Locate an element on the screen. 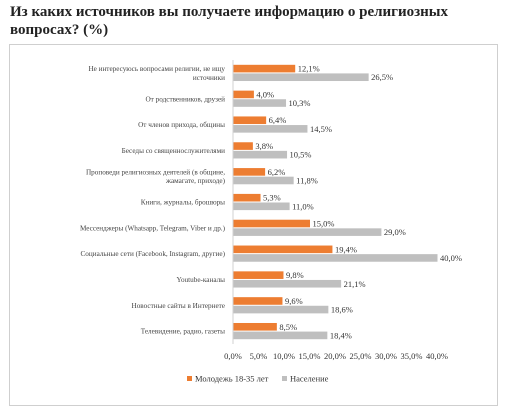  category-label: От родственников, друзей is located at coordinates (185, 99).